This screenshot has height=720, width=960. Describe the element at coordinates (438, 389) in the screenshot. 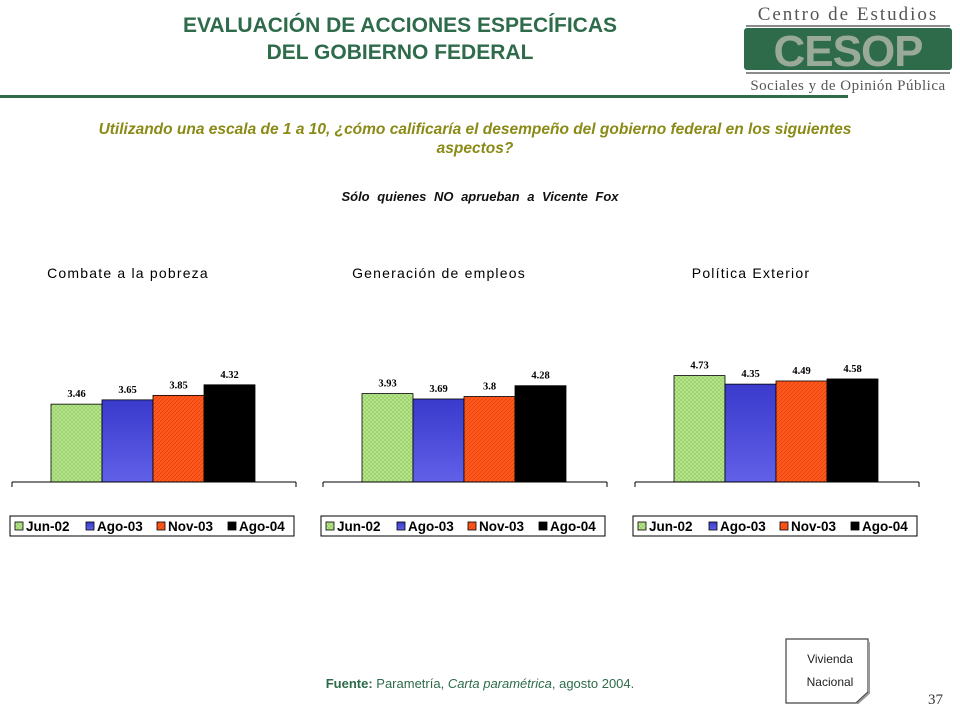

I see `bar-value-label: 3.69` at that location.